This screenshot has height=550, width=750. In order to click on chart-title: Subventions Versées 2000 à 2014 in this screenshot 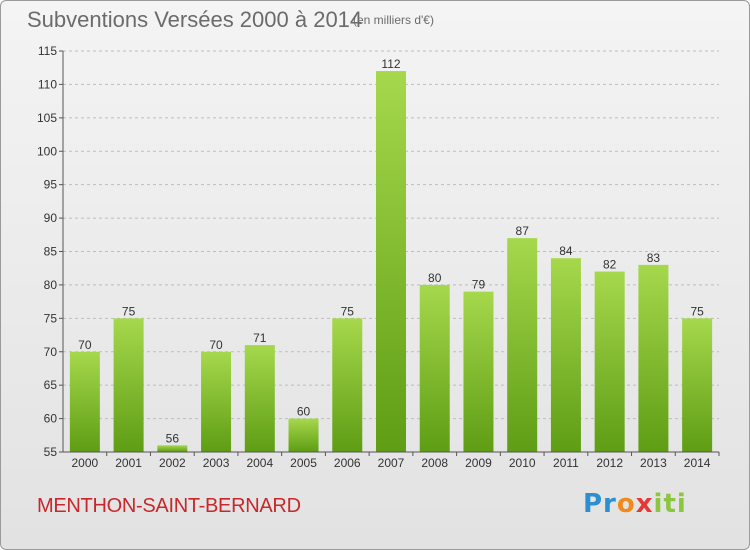, I will do `click(195, 19)`.